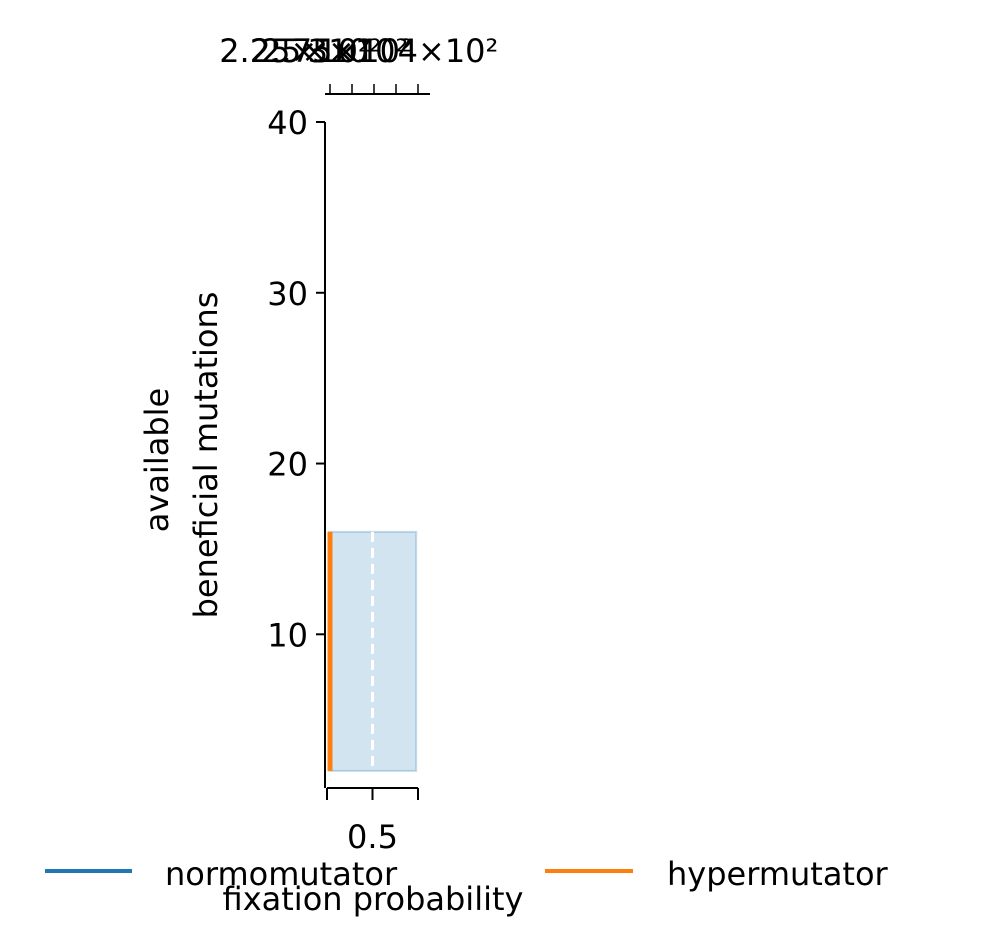 The width and height of the screenshot is (998, 948). I want to click on y-tick-label-20: 20, so click(287, 465).